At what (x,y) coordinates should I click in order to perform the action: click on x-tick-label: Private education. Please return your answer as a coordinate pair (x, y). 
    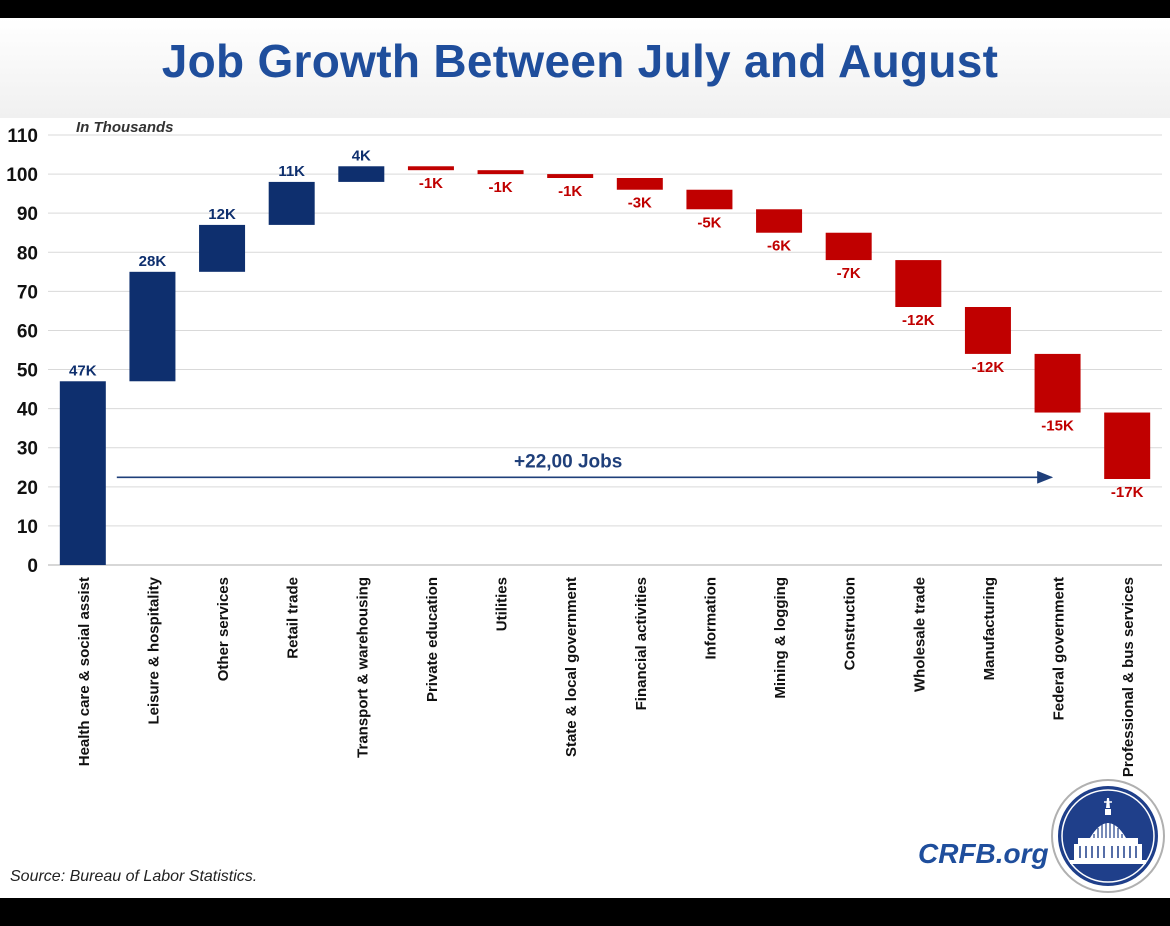
    Looking at the image, I should click on (432, 639).